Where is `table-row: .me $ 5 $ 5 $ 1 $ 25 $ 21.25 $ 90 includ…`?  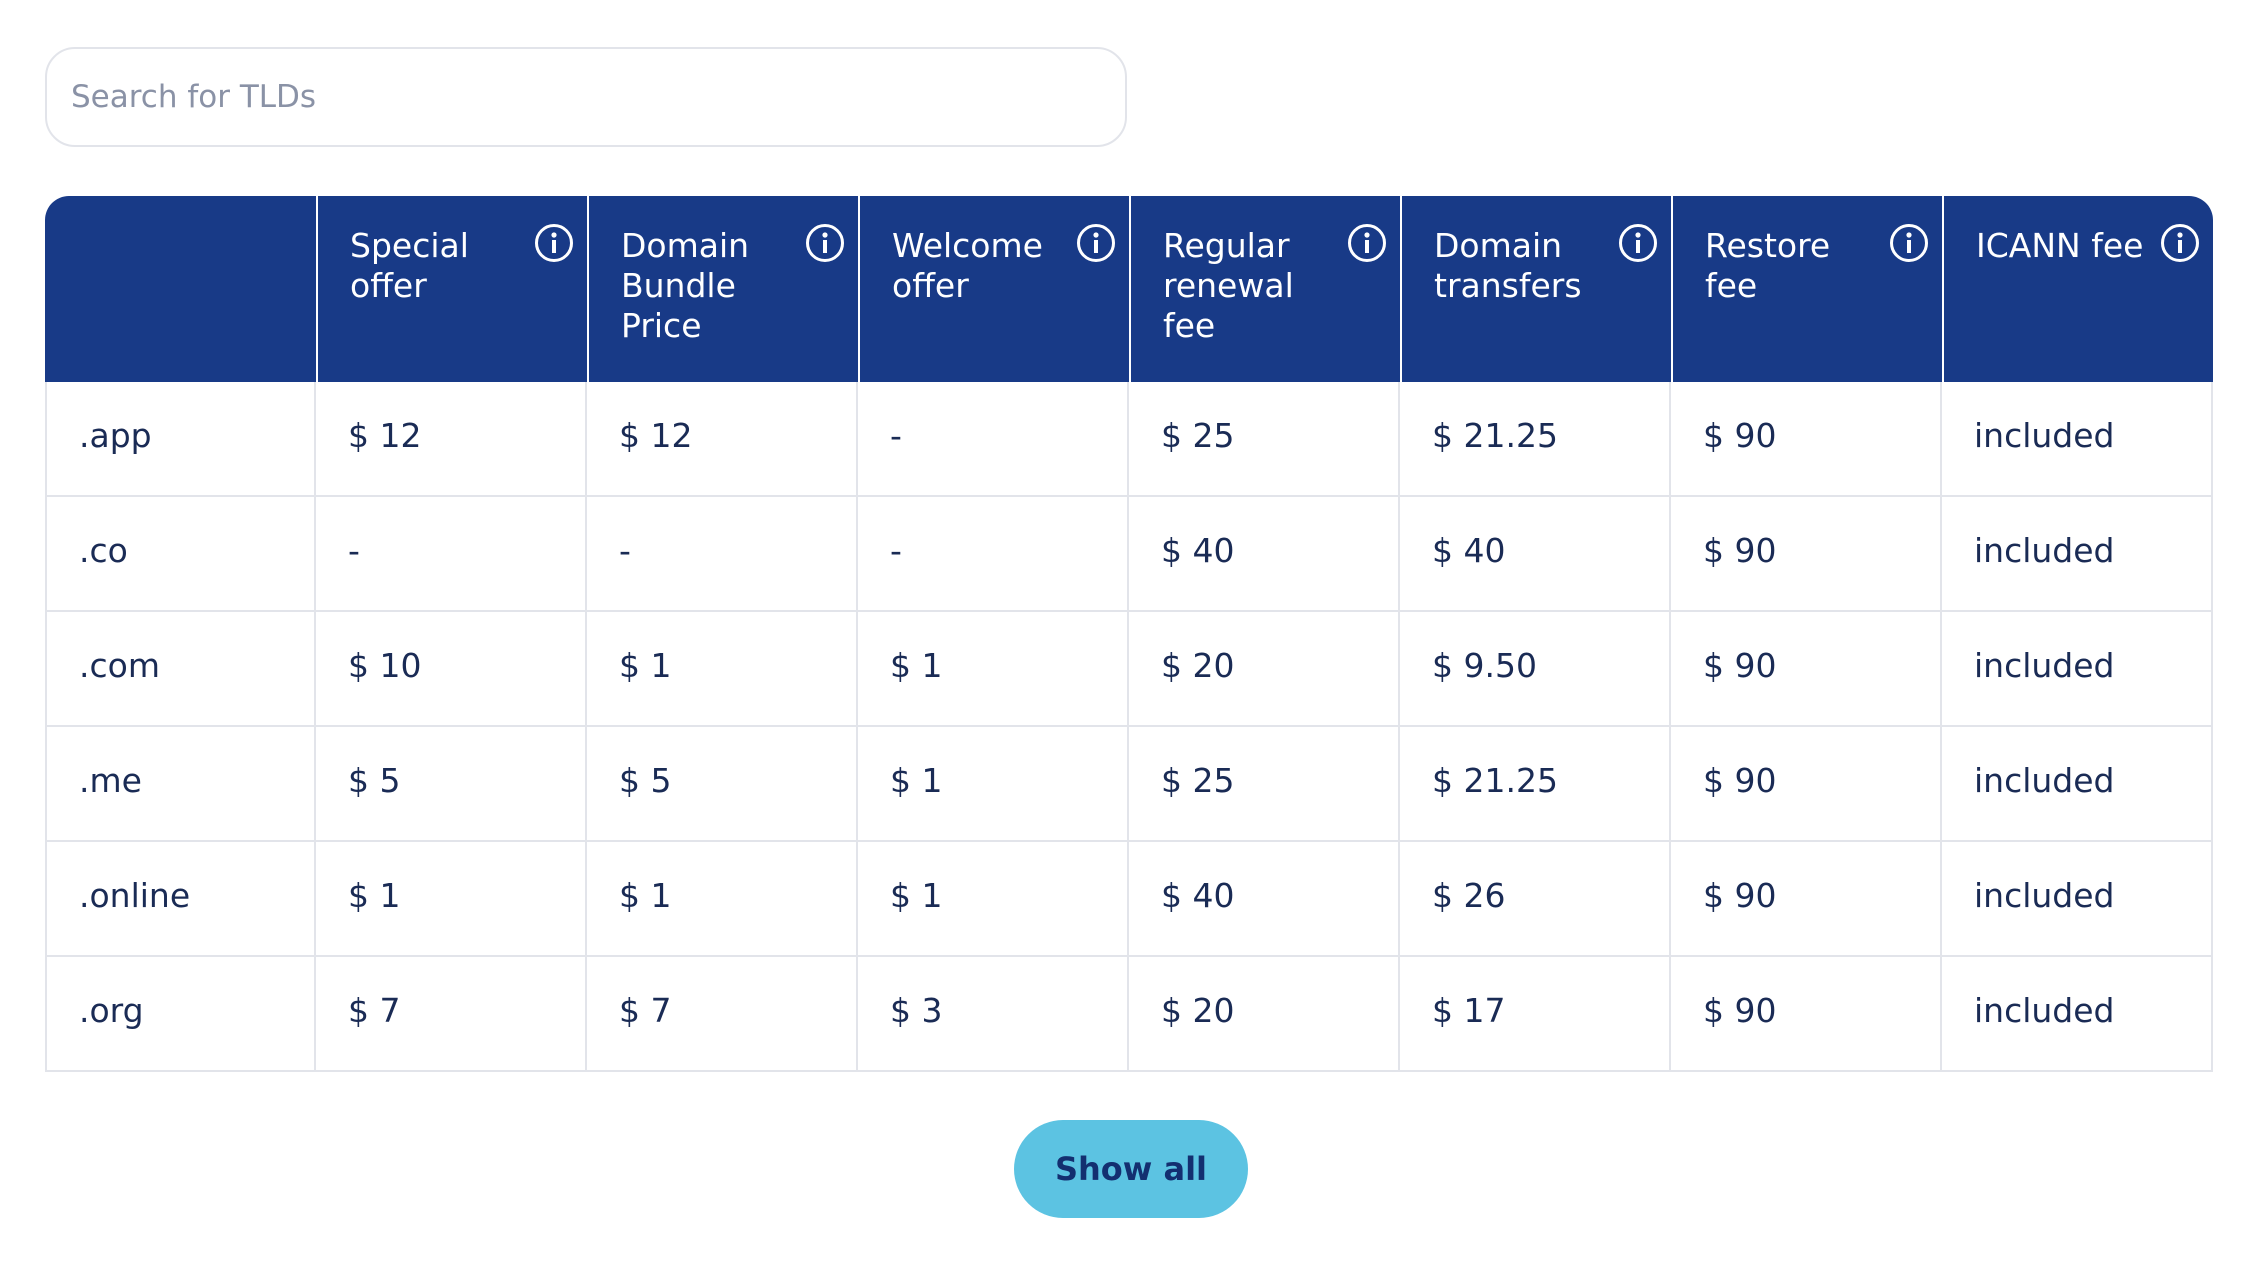 table-row: .me $ 5 $ 5 $ 1 $ 25 $ 21.25 $ 90 includ… is located at coordinates (1129, 784).